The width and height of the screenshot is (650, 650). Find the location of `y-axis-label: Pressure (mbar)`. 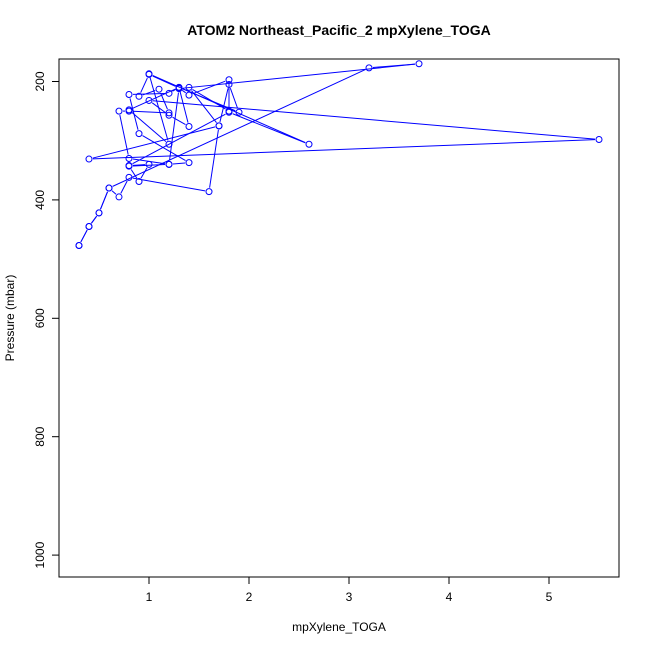

y-axis-label: Pressure (mbar) is located at coordinates (10, 318).